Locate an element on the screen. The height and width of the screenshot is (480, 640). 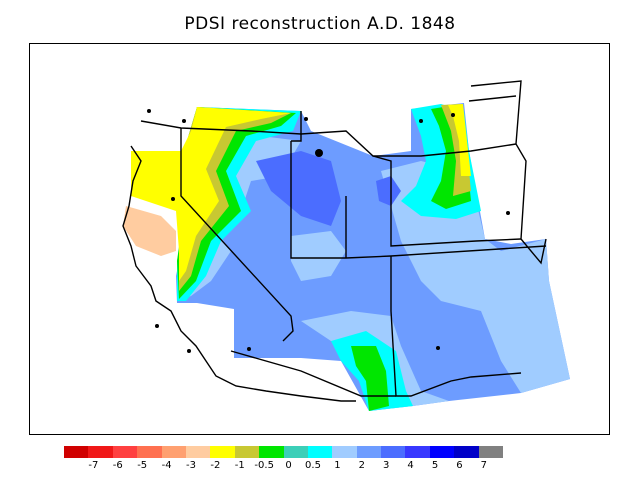
colorbar-tick-label: -7 is located at coordinates (93, 465).